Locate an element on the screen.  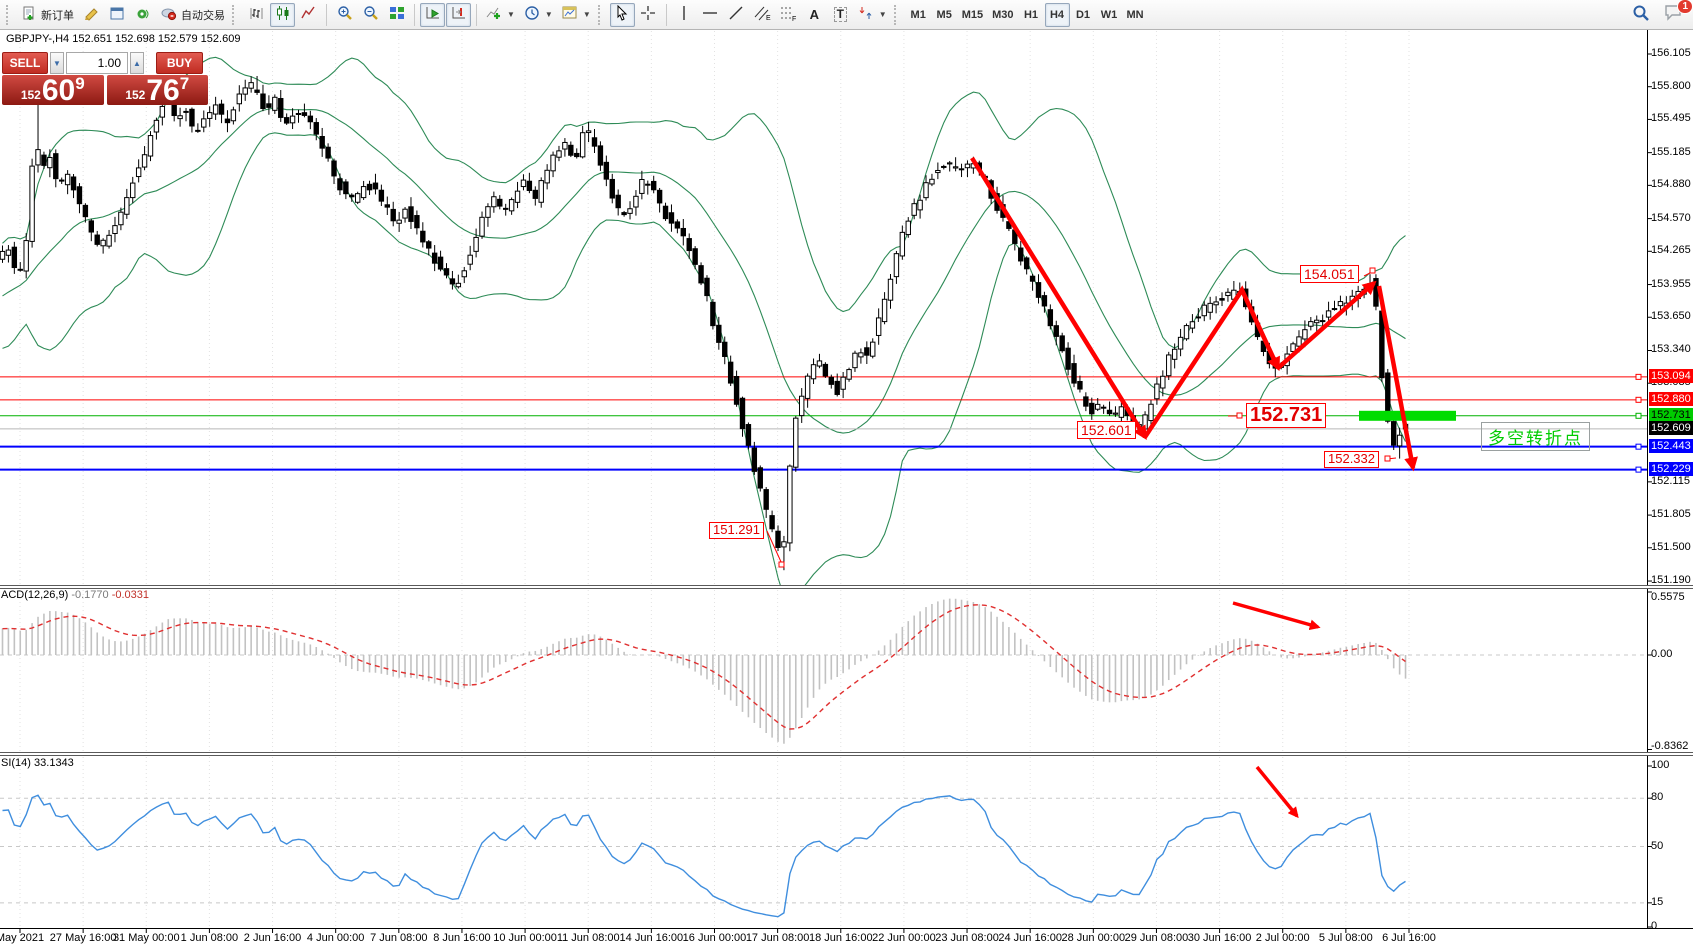
template-icon is located at coordinates (570, 14).